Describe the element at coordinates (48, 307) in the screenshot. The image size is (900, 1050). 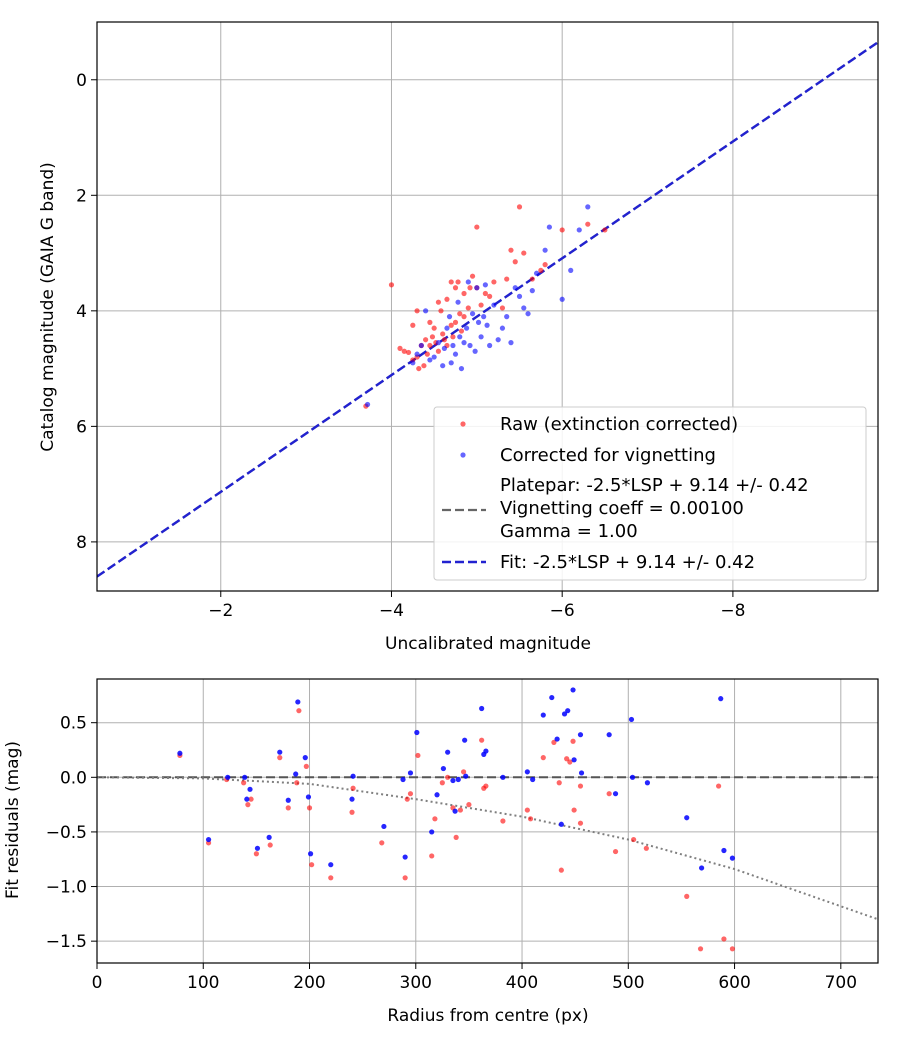
I see `top-y-axis-label: Catalog magnitude (GAIA G band)` at that location.